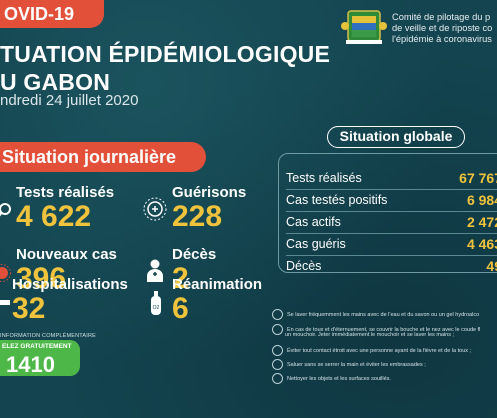  What do you see at coordinates (324, 178) in the screenshot?
I see `global-row-label: Tests réalisés` at bounding box center [324, 178].